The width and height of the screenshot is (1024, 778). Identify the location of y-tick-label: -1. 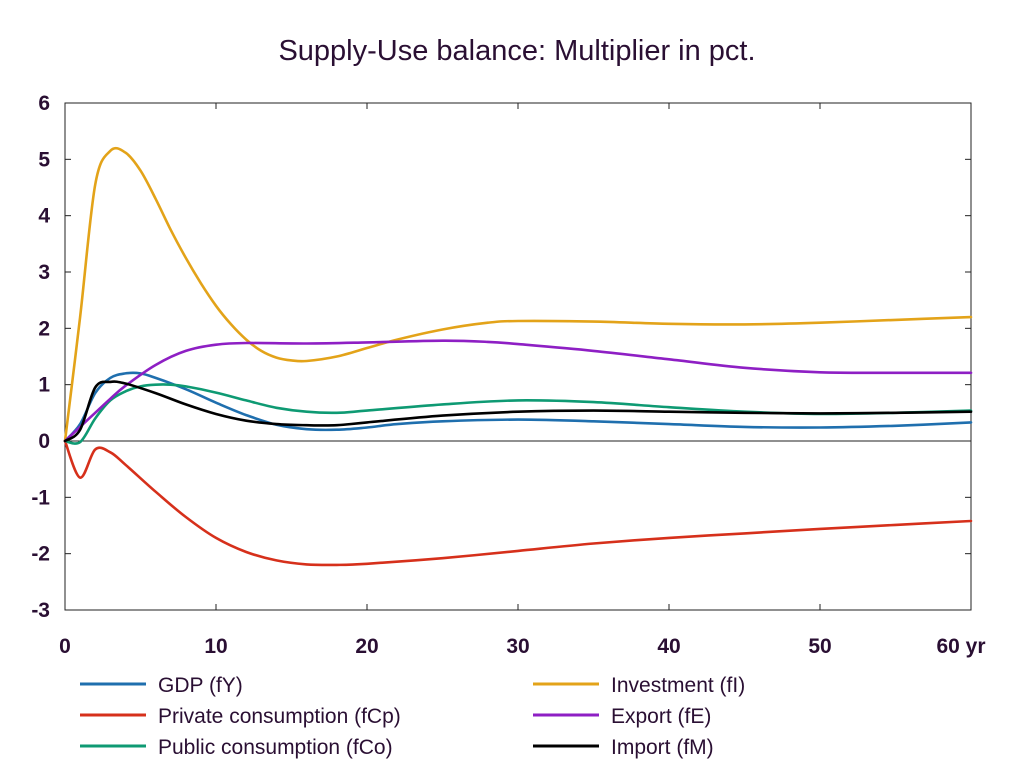
(40, 497).